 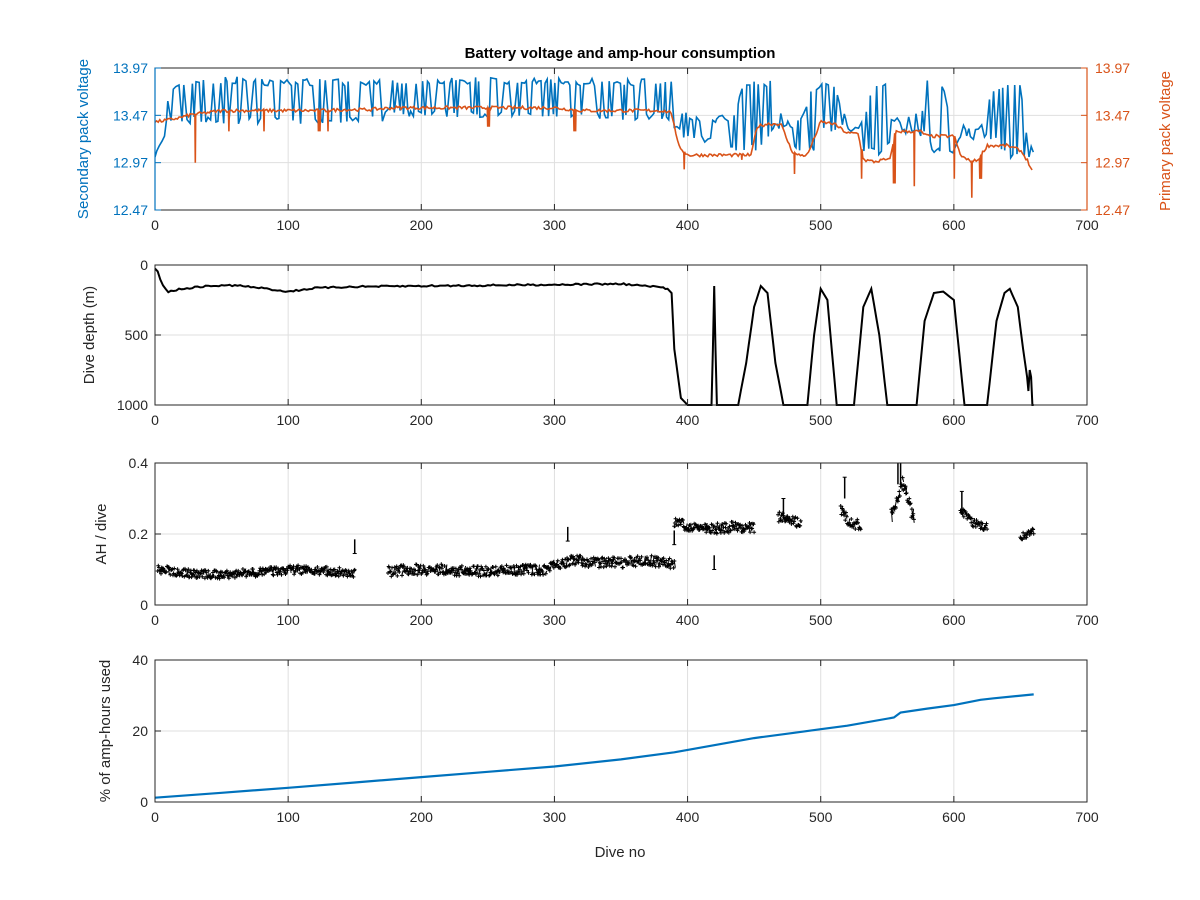 What do you see at coordinates (130, 163) in the screenshot?
I see `y-tick-label: 12.97` at bounding box center [130, 163].